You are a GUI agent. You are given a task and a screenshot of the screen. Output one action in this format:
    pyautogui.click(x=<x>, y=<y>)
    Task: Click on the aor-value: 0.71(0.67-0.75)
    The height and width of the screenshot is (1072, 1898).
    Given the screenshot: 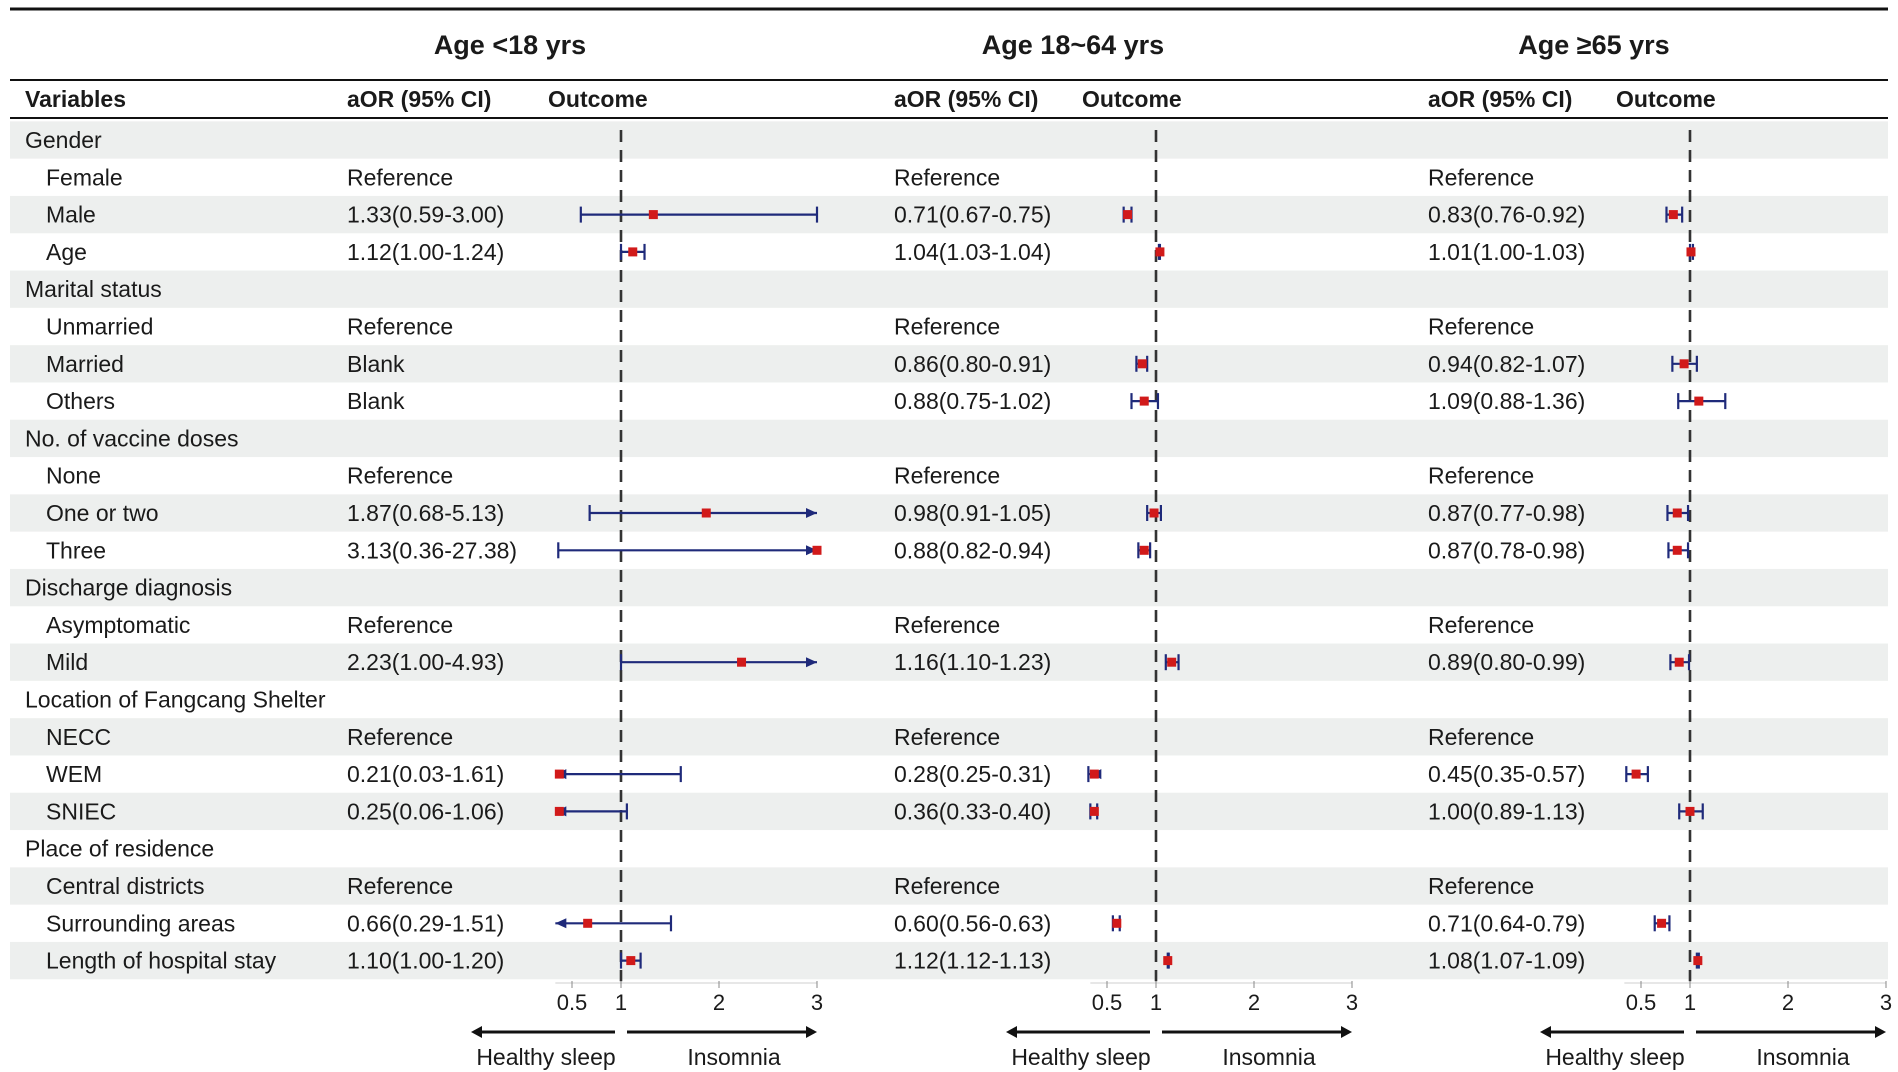 What is the action you would take?
    pyautogui.click(x=972, y=215)
    